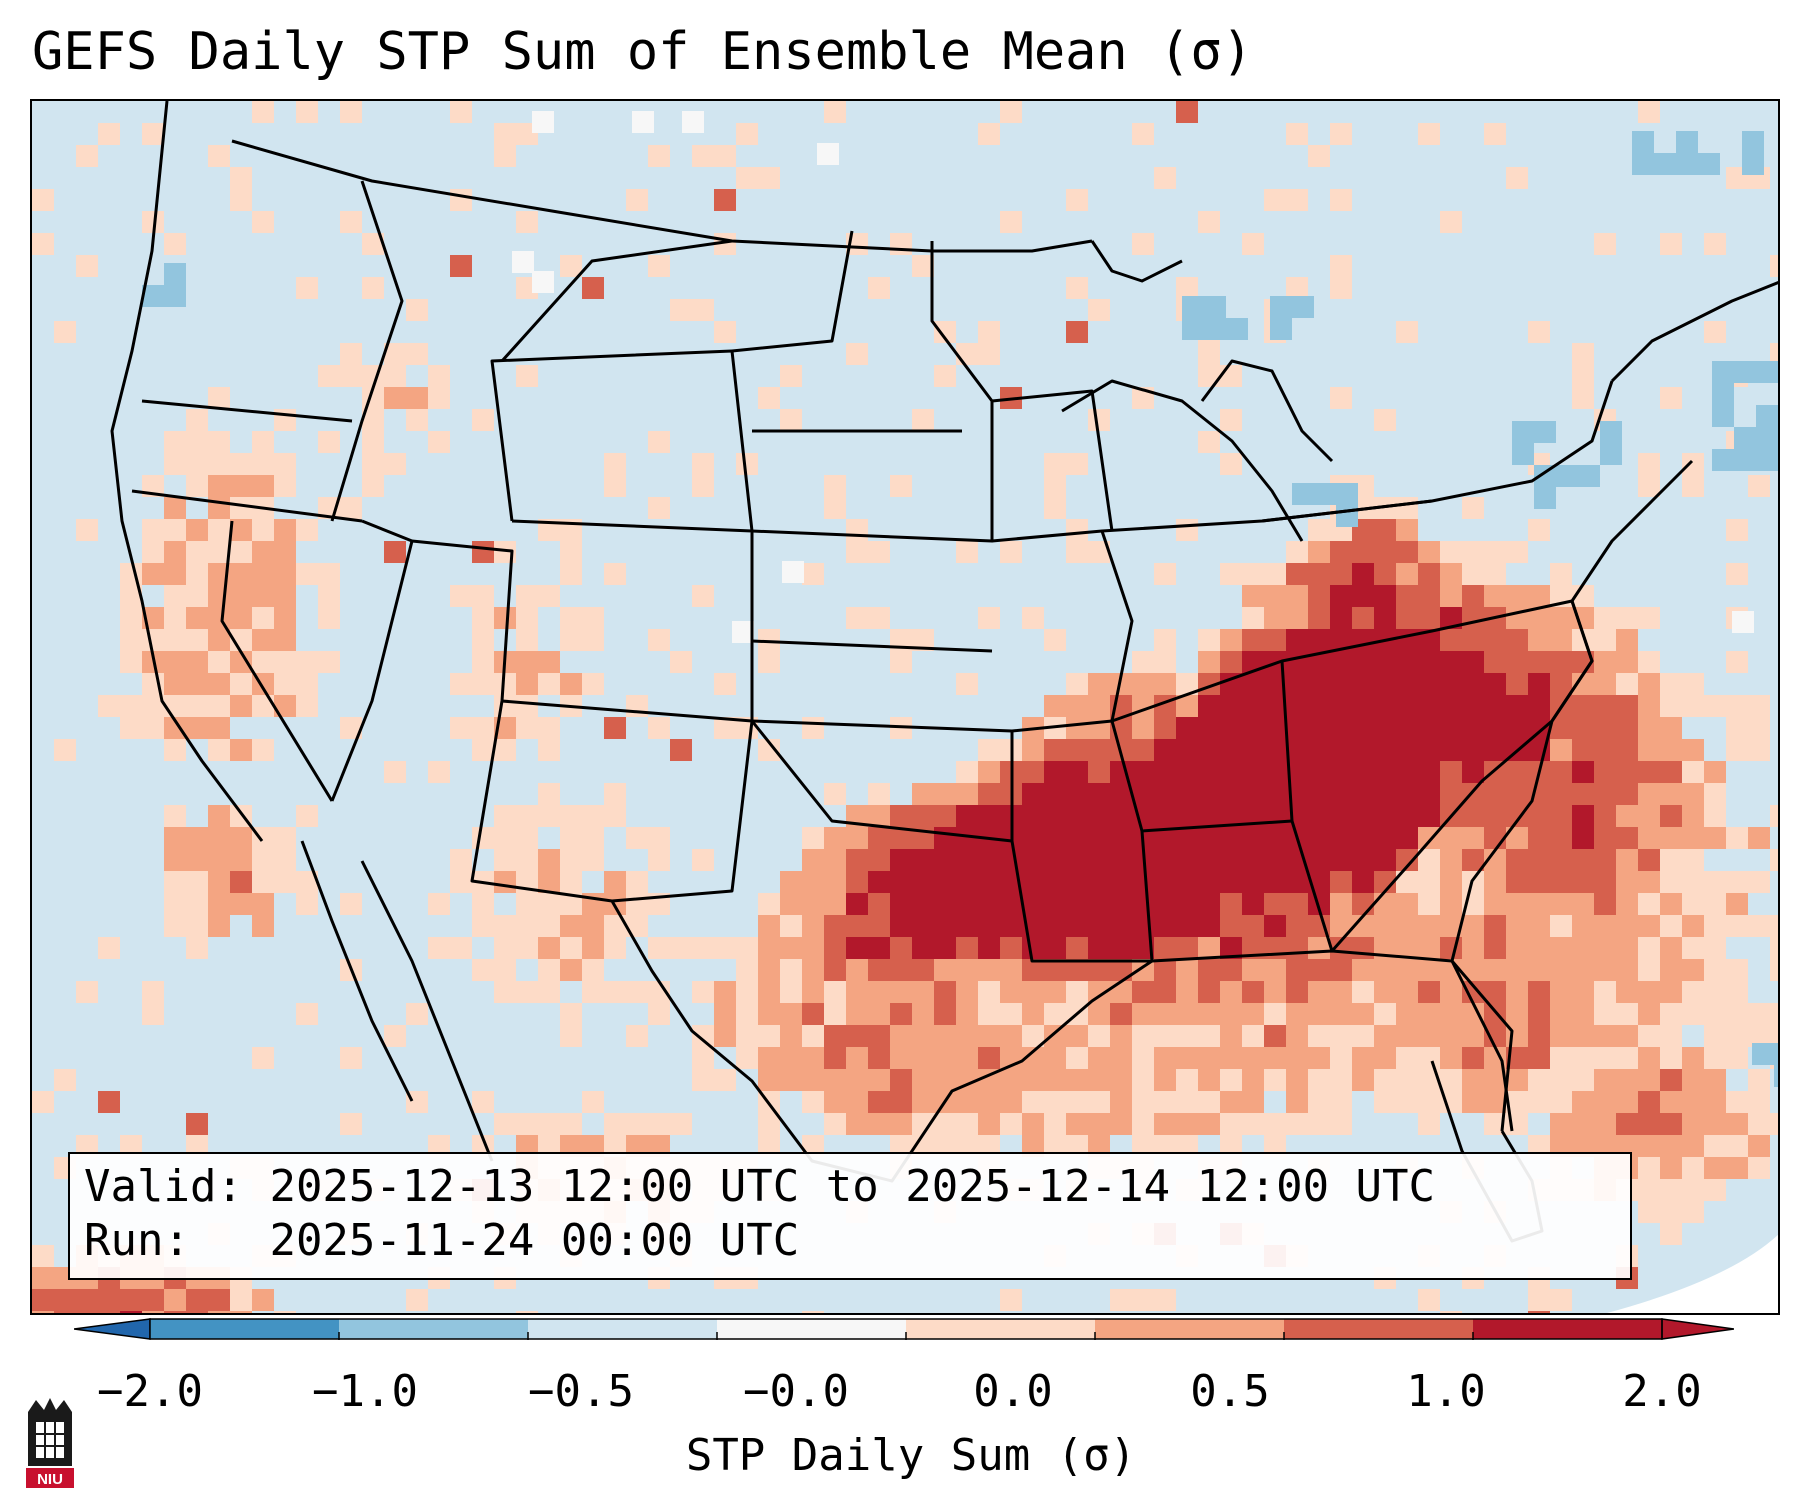 Image resolution: width=1803 pixels, height=1506 pixels. I want to click on colorbar, so click(904, 1329).